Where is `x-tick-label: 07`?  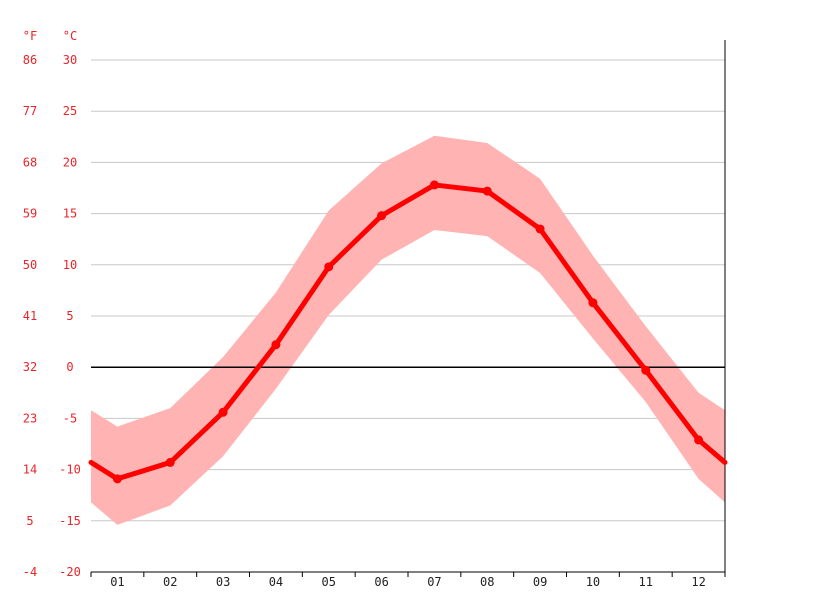 x-tick-label: 07 is located at coordinates (434, 582).